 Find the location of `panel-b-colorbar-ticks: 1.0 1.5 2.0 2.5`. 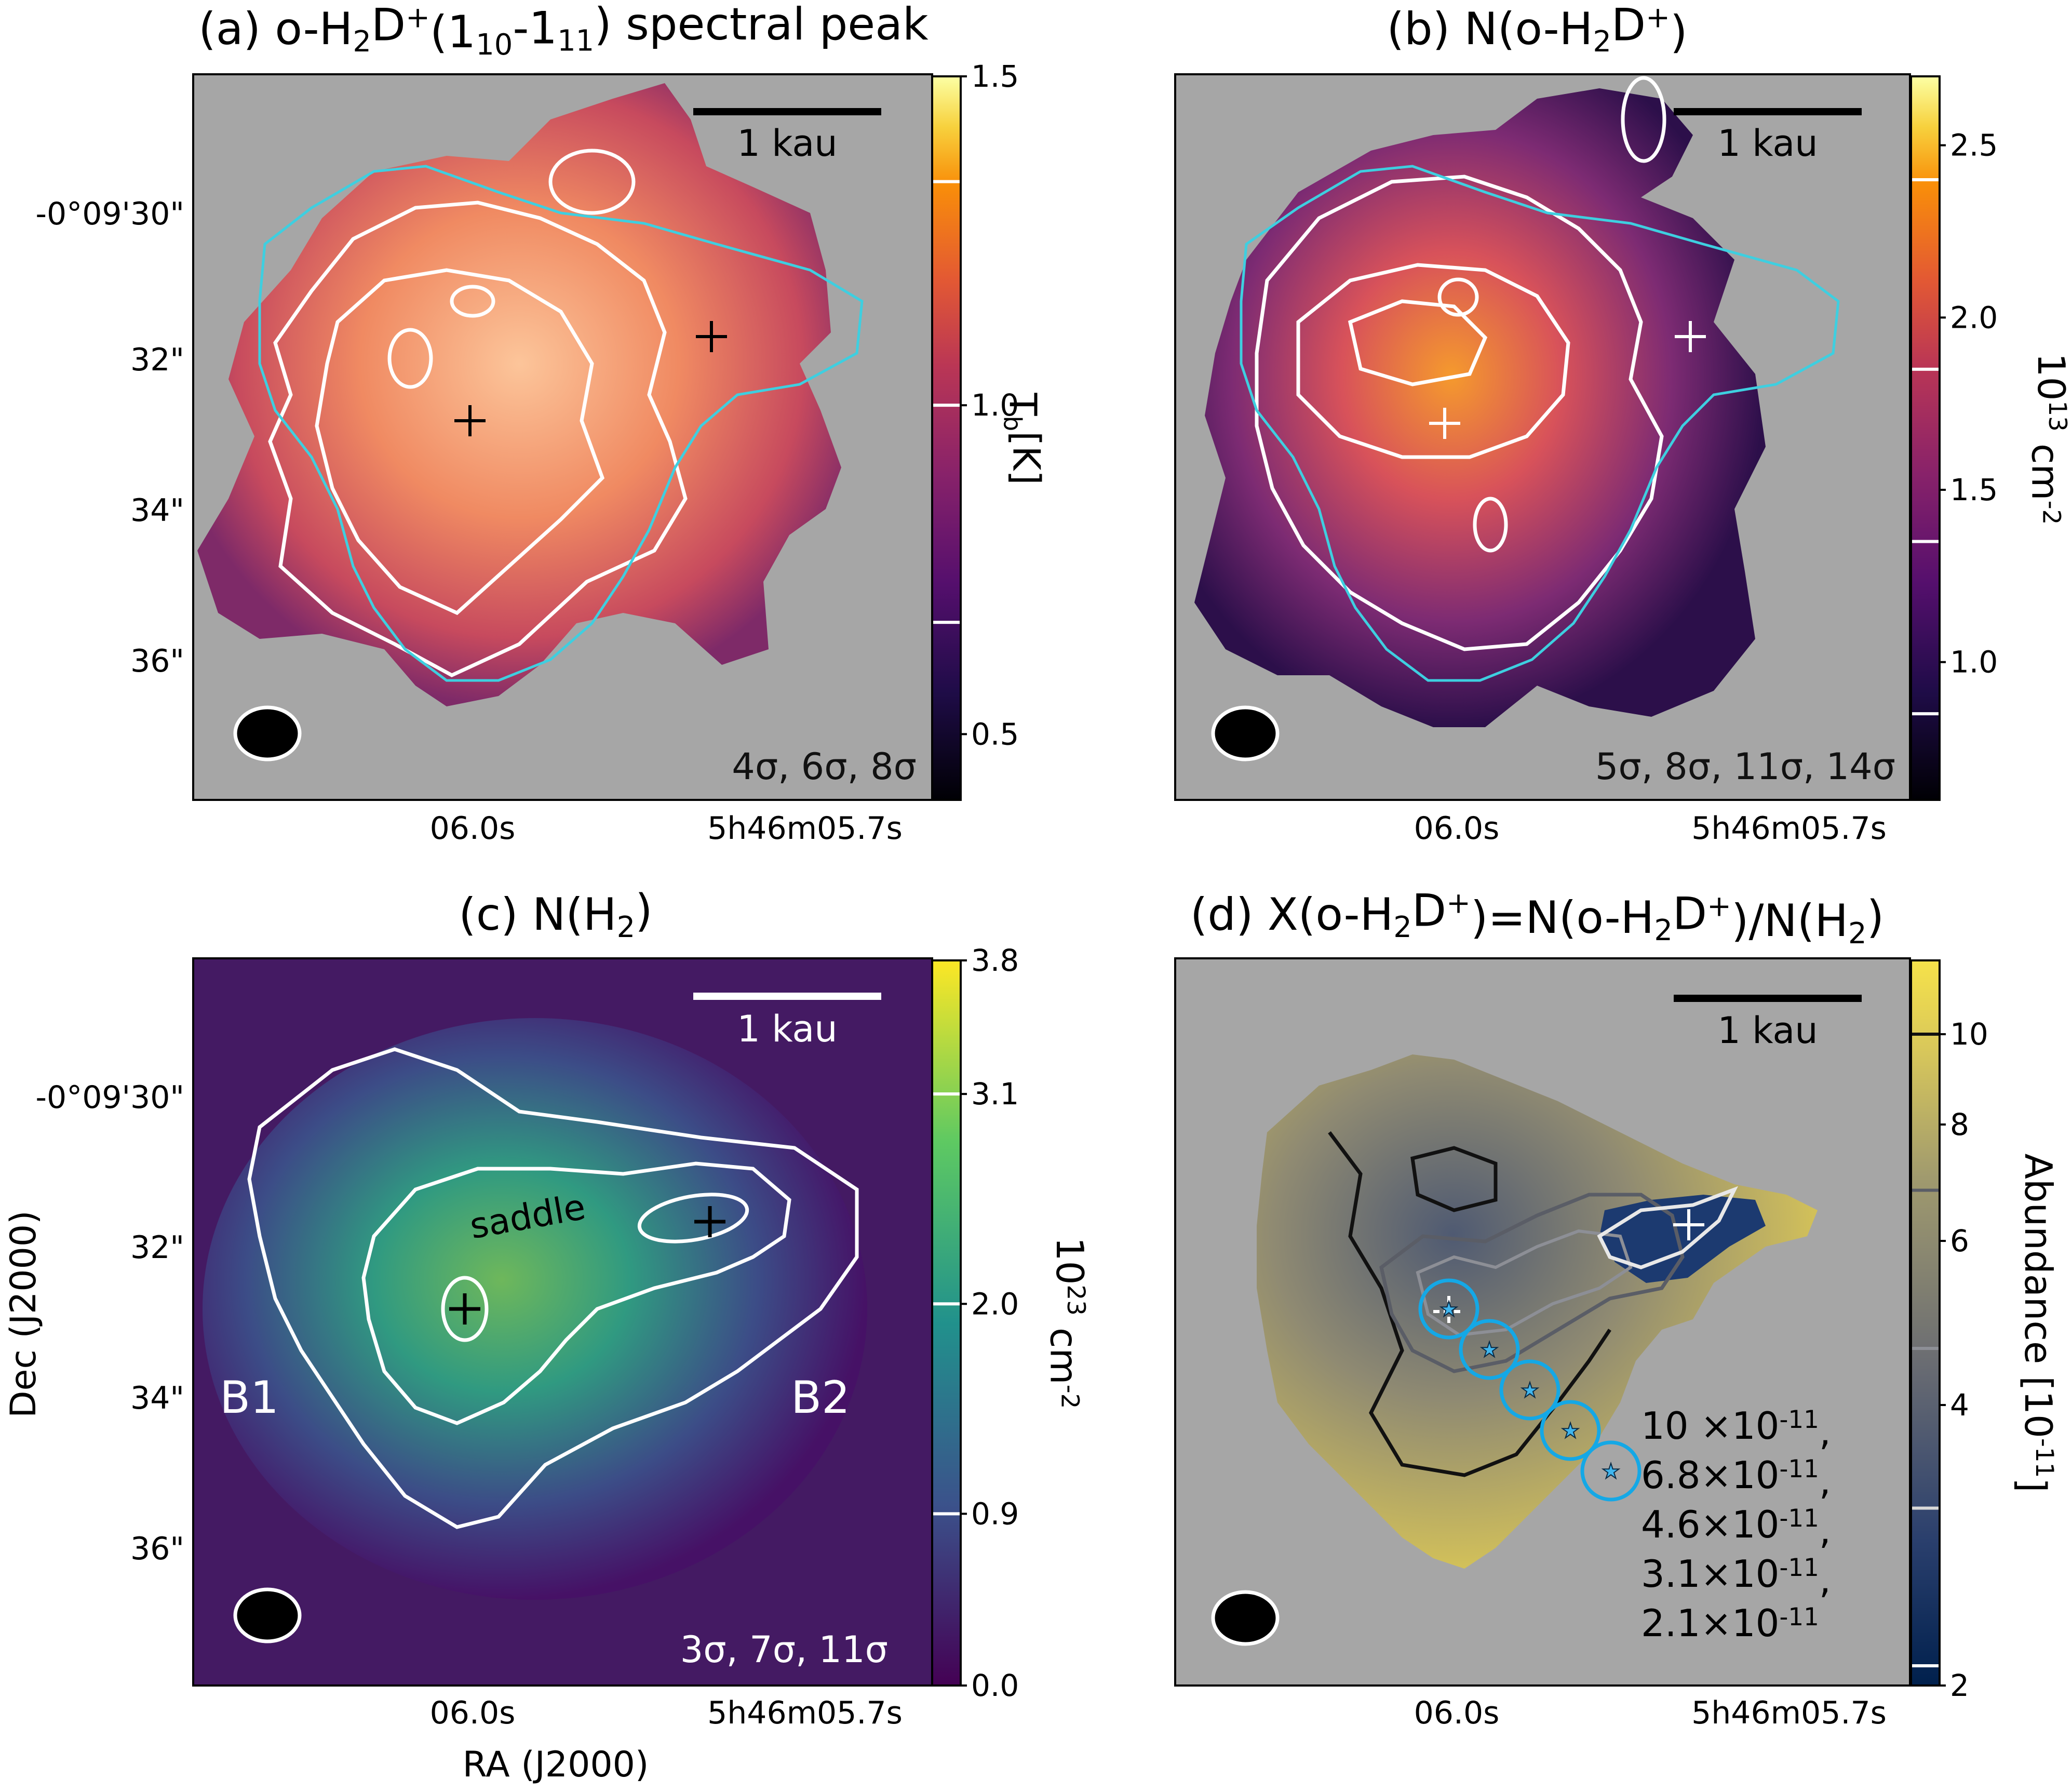

panel-b-colorbar-ticks: 1.0 1.5 2.0 2.5 is located at coordinates (1955, 422).